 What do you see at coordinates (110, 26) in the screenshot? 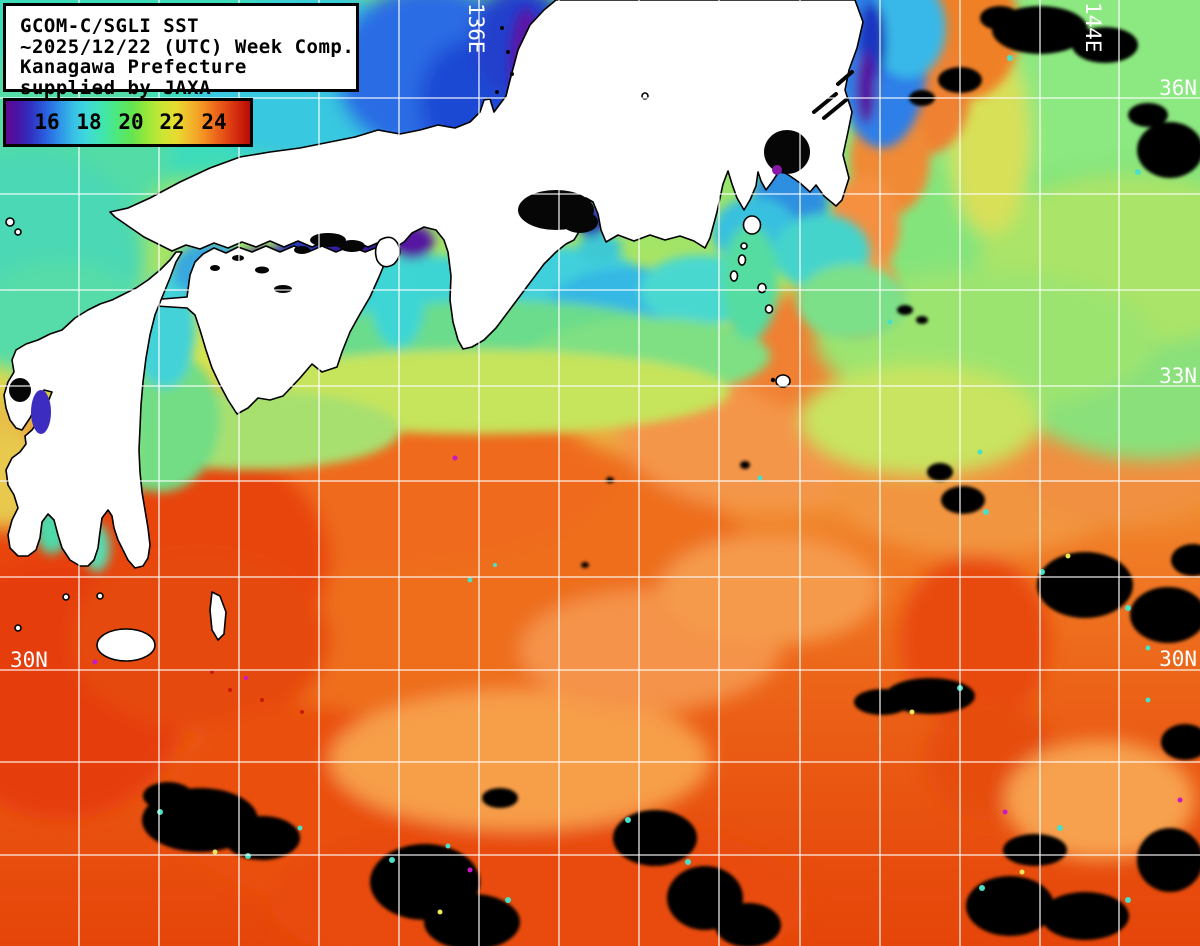
I see `title-line-product: GCOM-C/SGLI SST` at bounding box center [110, 26].